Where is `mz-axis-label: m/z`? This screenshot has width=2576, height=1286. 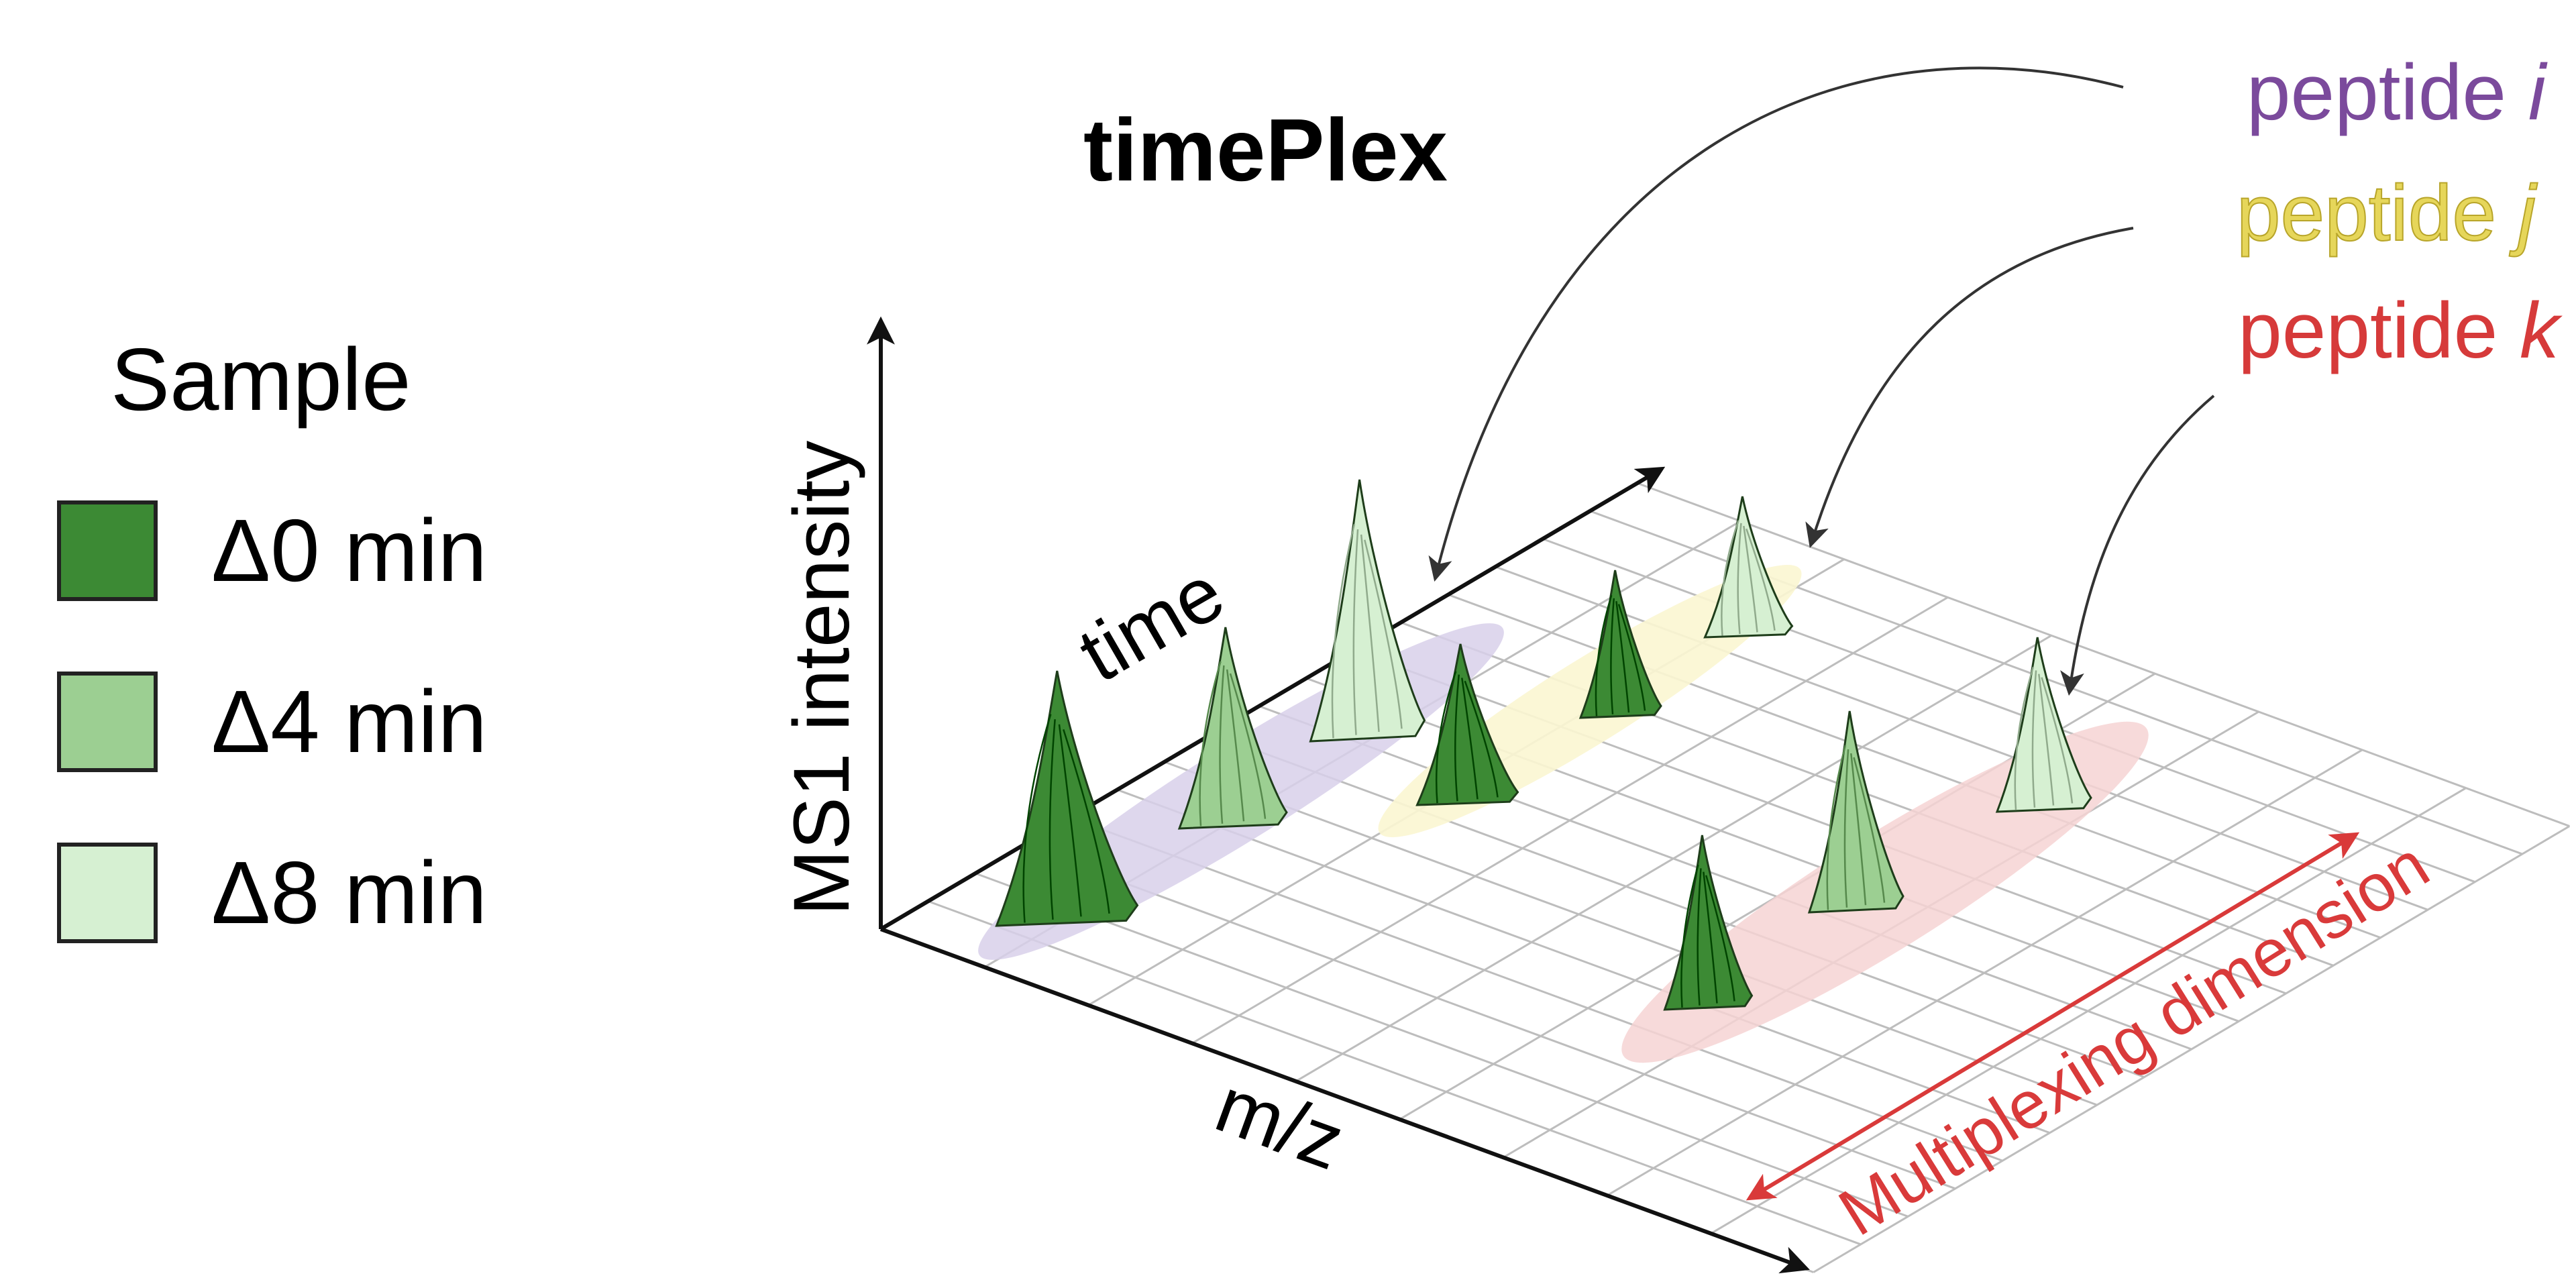
mz-axis-label: m/z is located at coordinates (1280, 1124).